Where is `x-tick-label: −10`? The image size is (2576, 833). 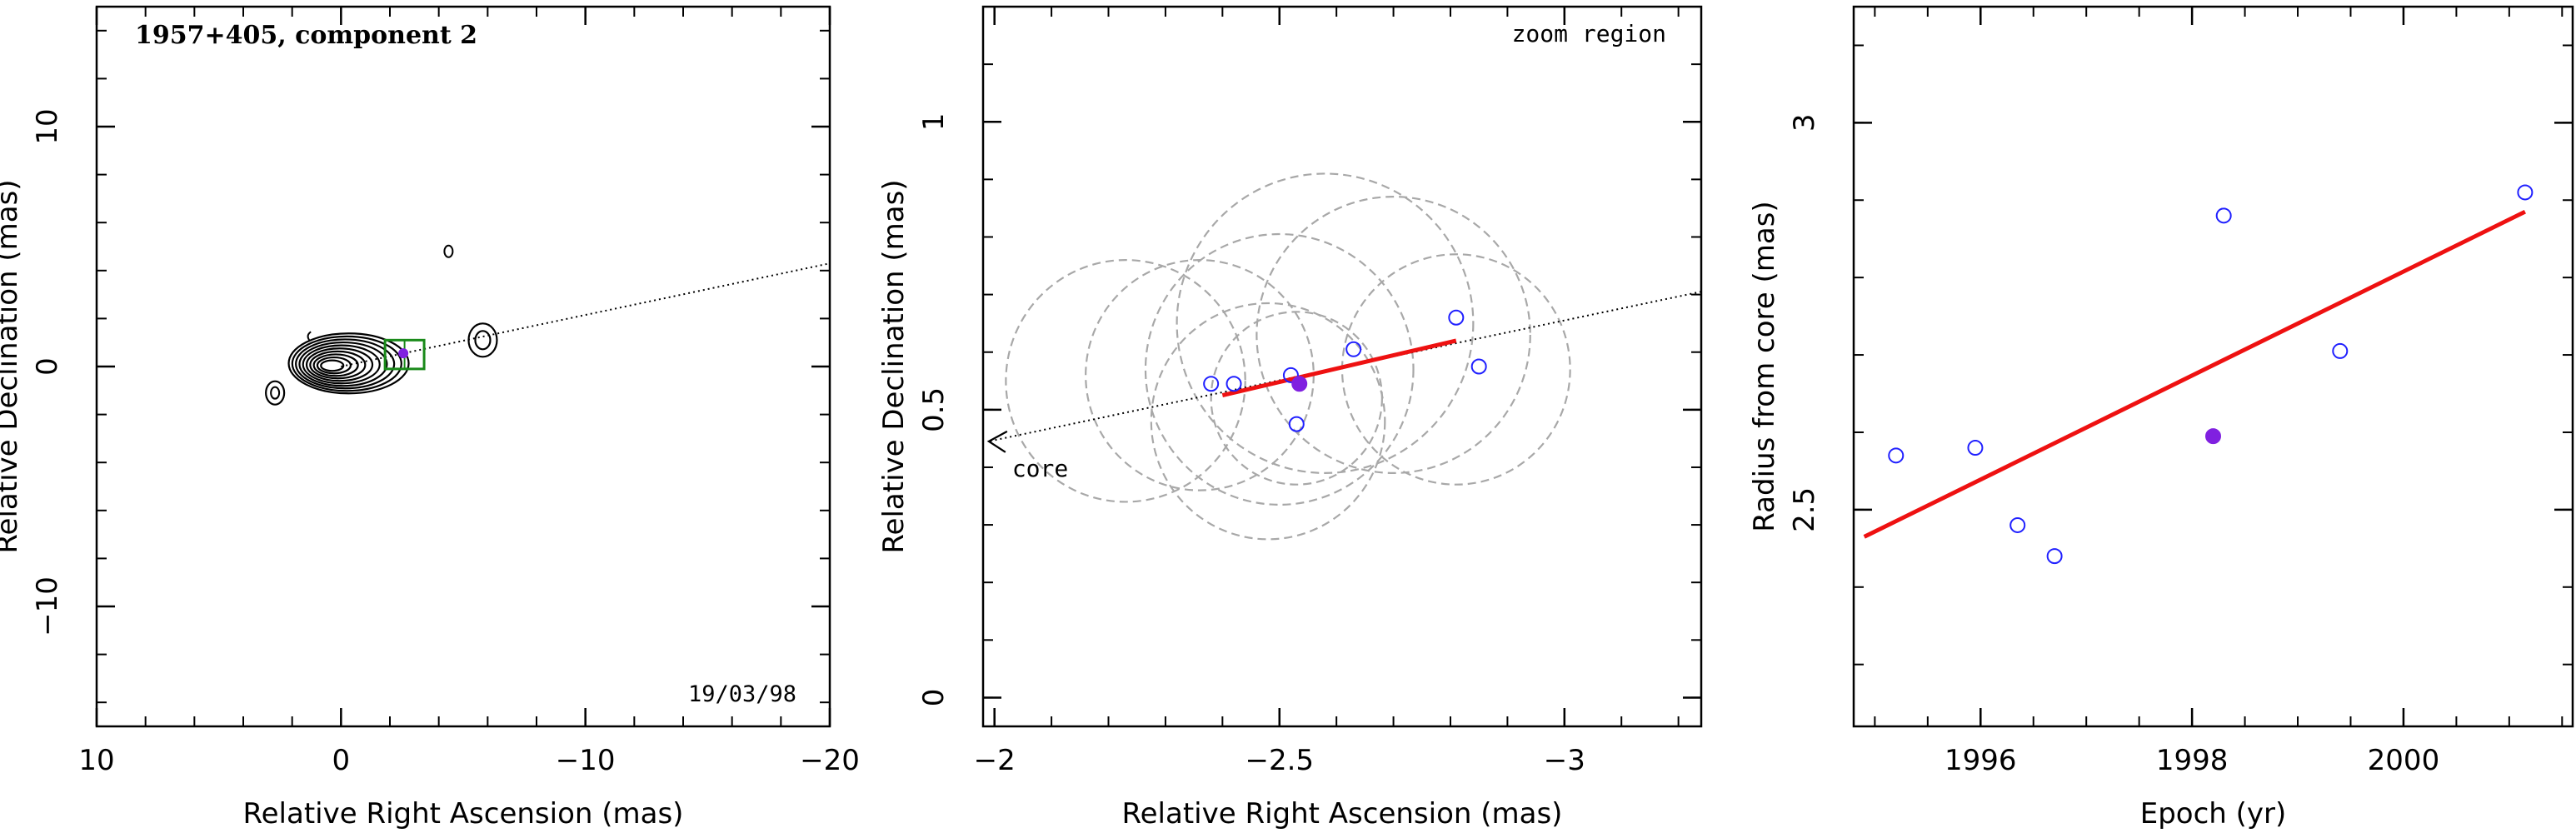
x-tick-label: −10 is located at coordinates (586, 760).